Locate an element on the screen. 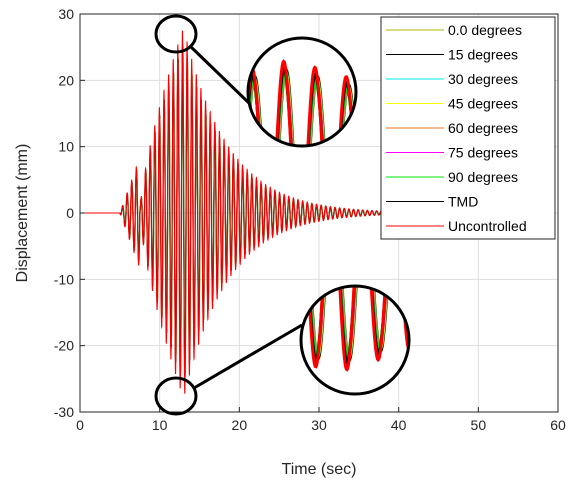  zoom-source-circle-top is located at coordinates (176, 34).